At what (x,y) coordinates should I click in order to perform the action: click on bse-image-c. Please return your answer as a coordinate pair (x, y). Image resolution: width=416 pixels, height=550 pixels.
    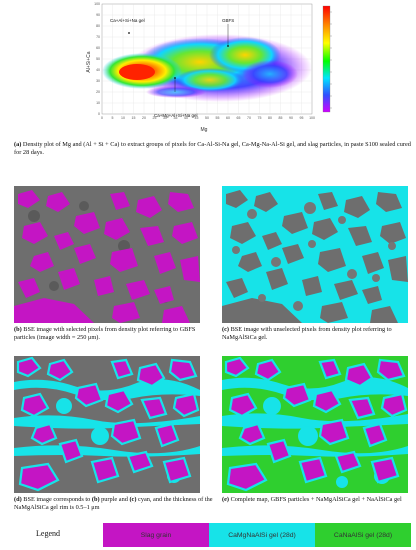
    Looking at the image, I should click on (315, 254).